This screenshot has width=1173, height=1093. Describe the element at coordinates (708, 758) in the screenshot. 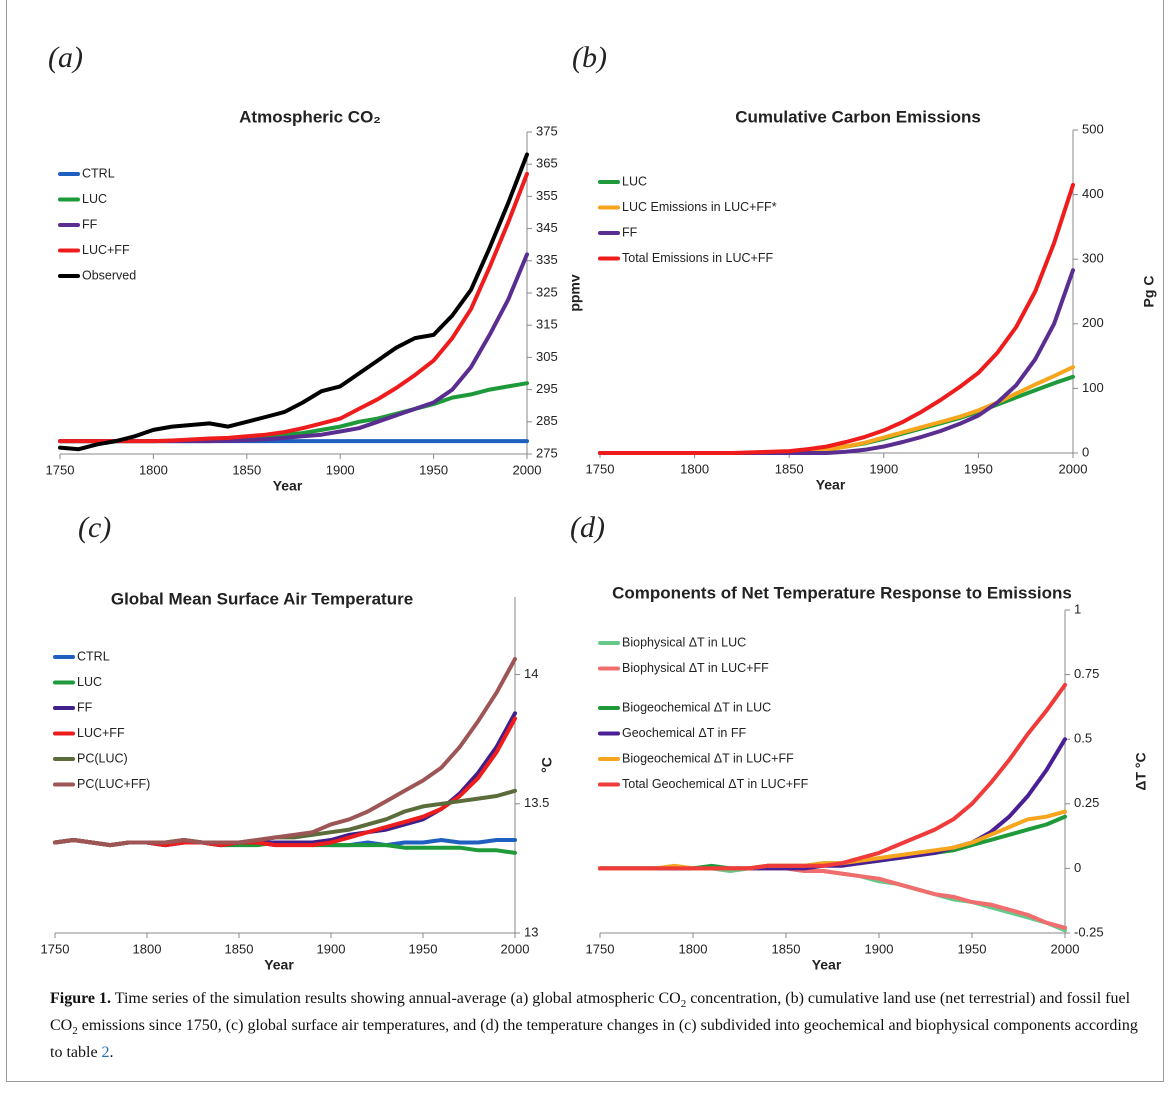

I see `legend-label: Biogeochemical ΔT in LUC+FF` at that location.